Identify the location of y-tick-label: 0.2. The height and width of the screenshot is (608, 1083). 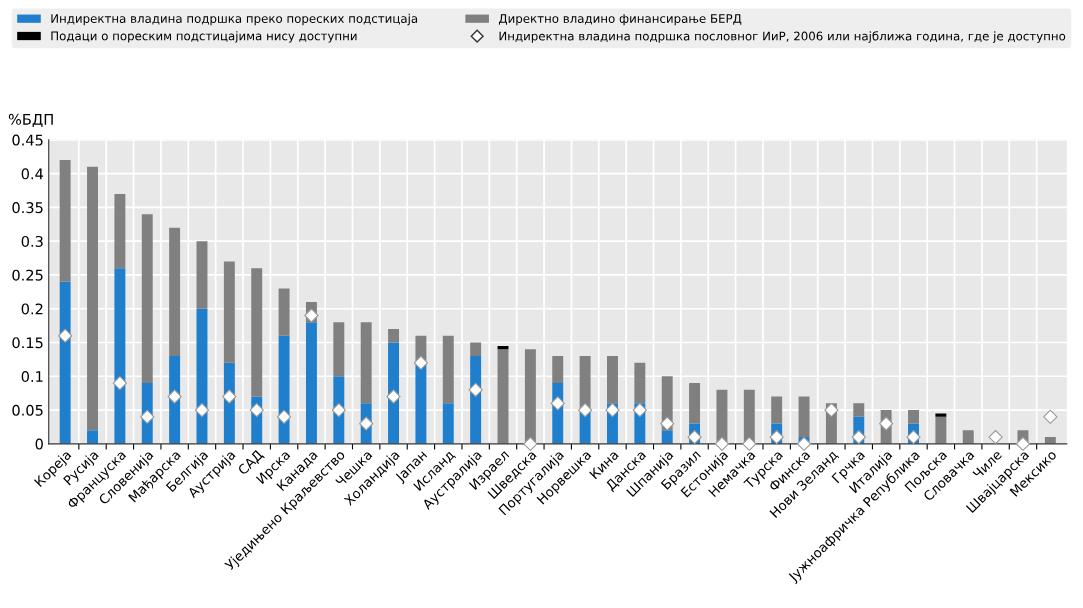
(32, 309).